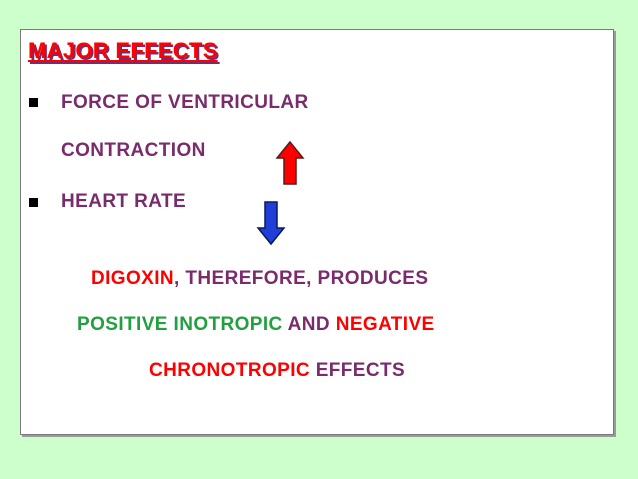 The width and height of the screenshot is (638, 479). What do you see at coordinates (301, 278) in the screenshot?
I see `therefore-produces-text: , THEREFORE, PRODUCES` at bounding box center [301, 278].